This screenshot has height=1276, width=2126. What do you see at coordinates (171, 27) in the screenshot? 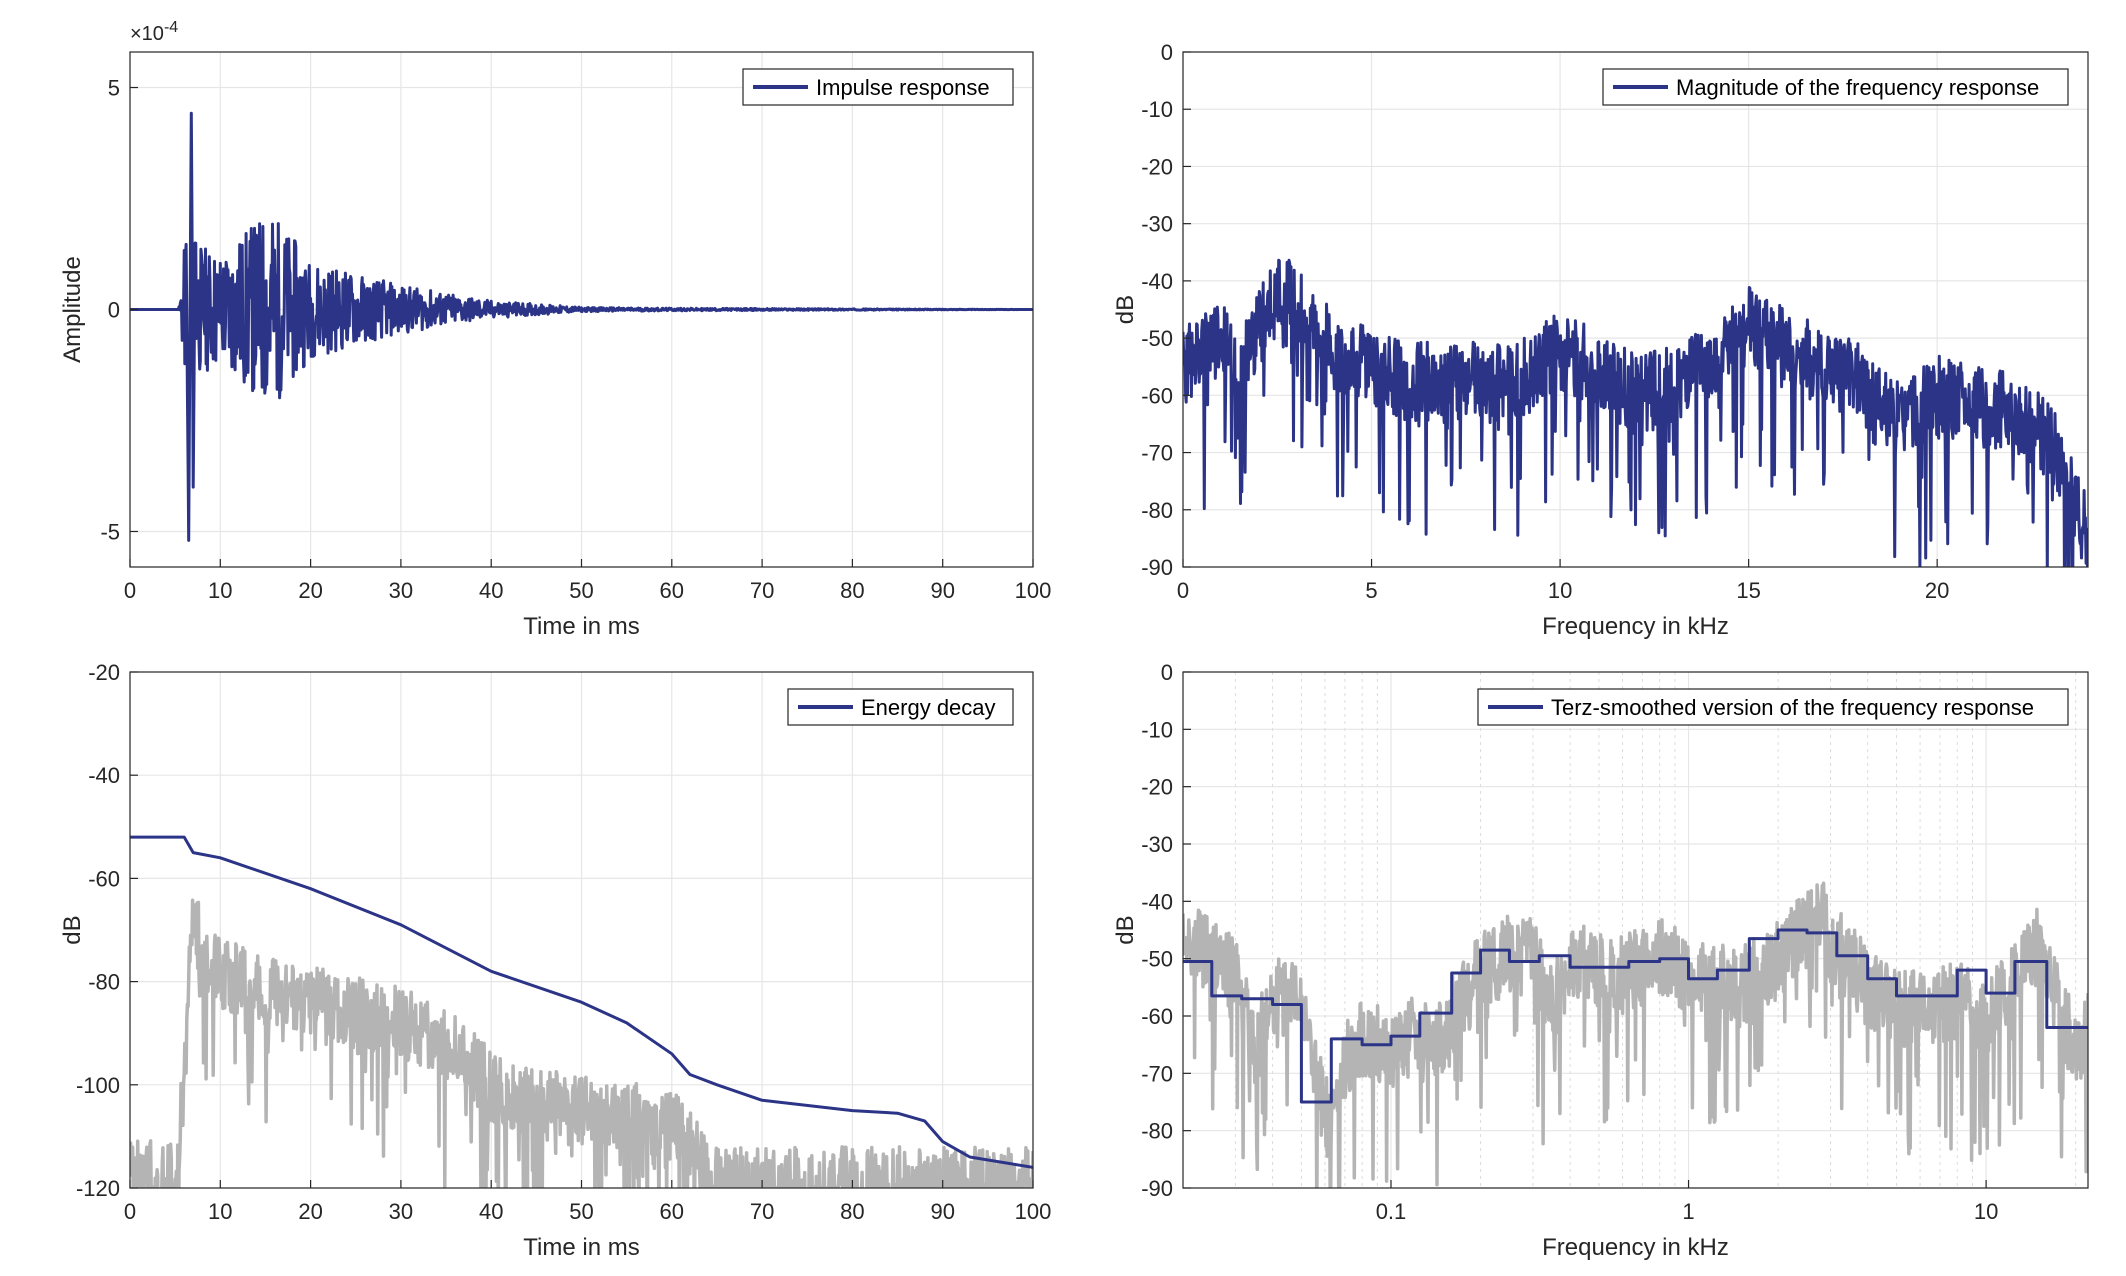
I see `y-exponent-power: -4` at bounding box center [171, 27].